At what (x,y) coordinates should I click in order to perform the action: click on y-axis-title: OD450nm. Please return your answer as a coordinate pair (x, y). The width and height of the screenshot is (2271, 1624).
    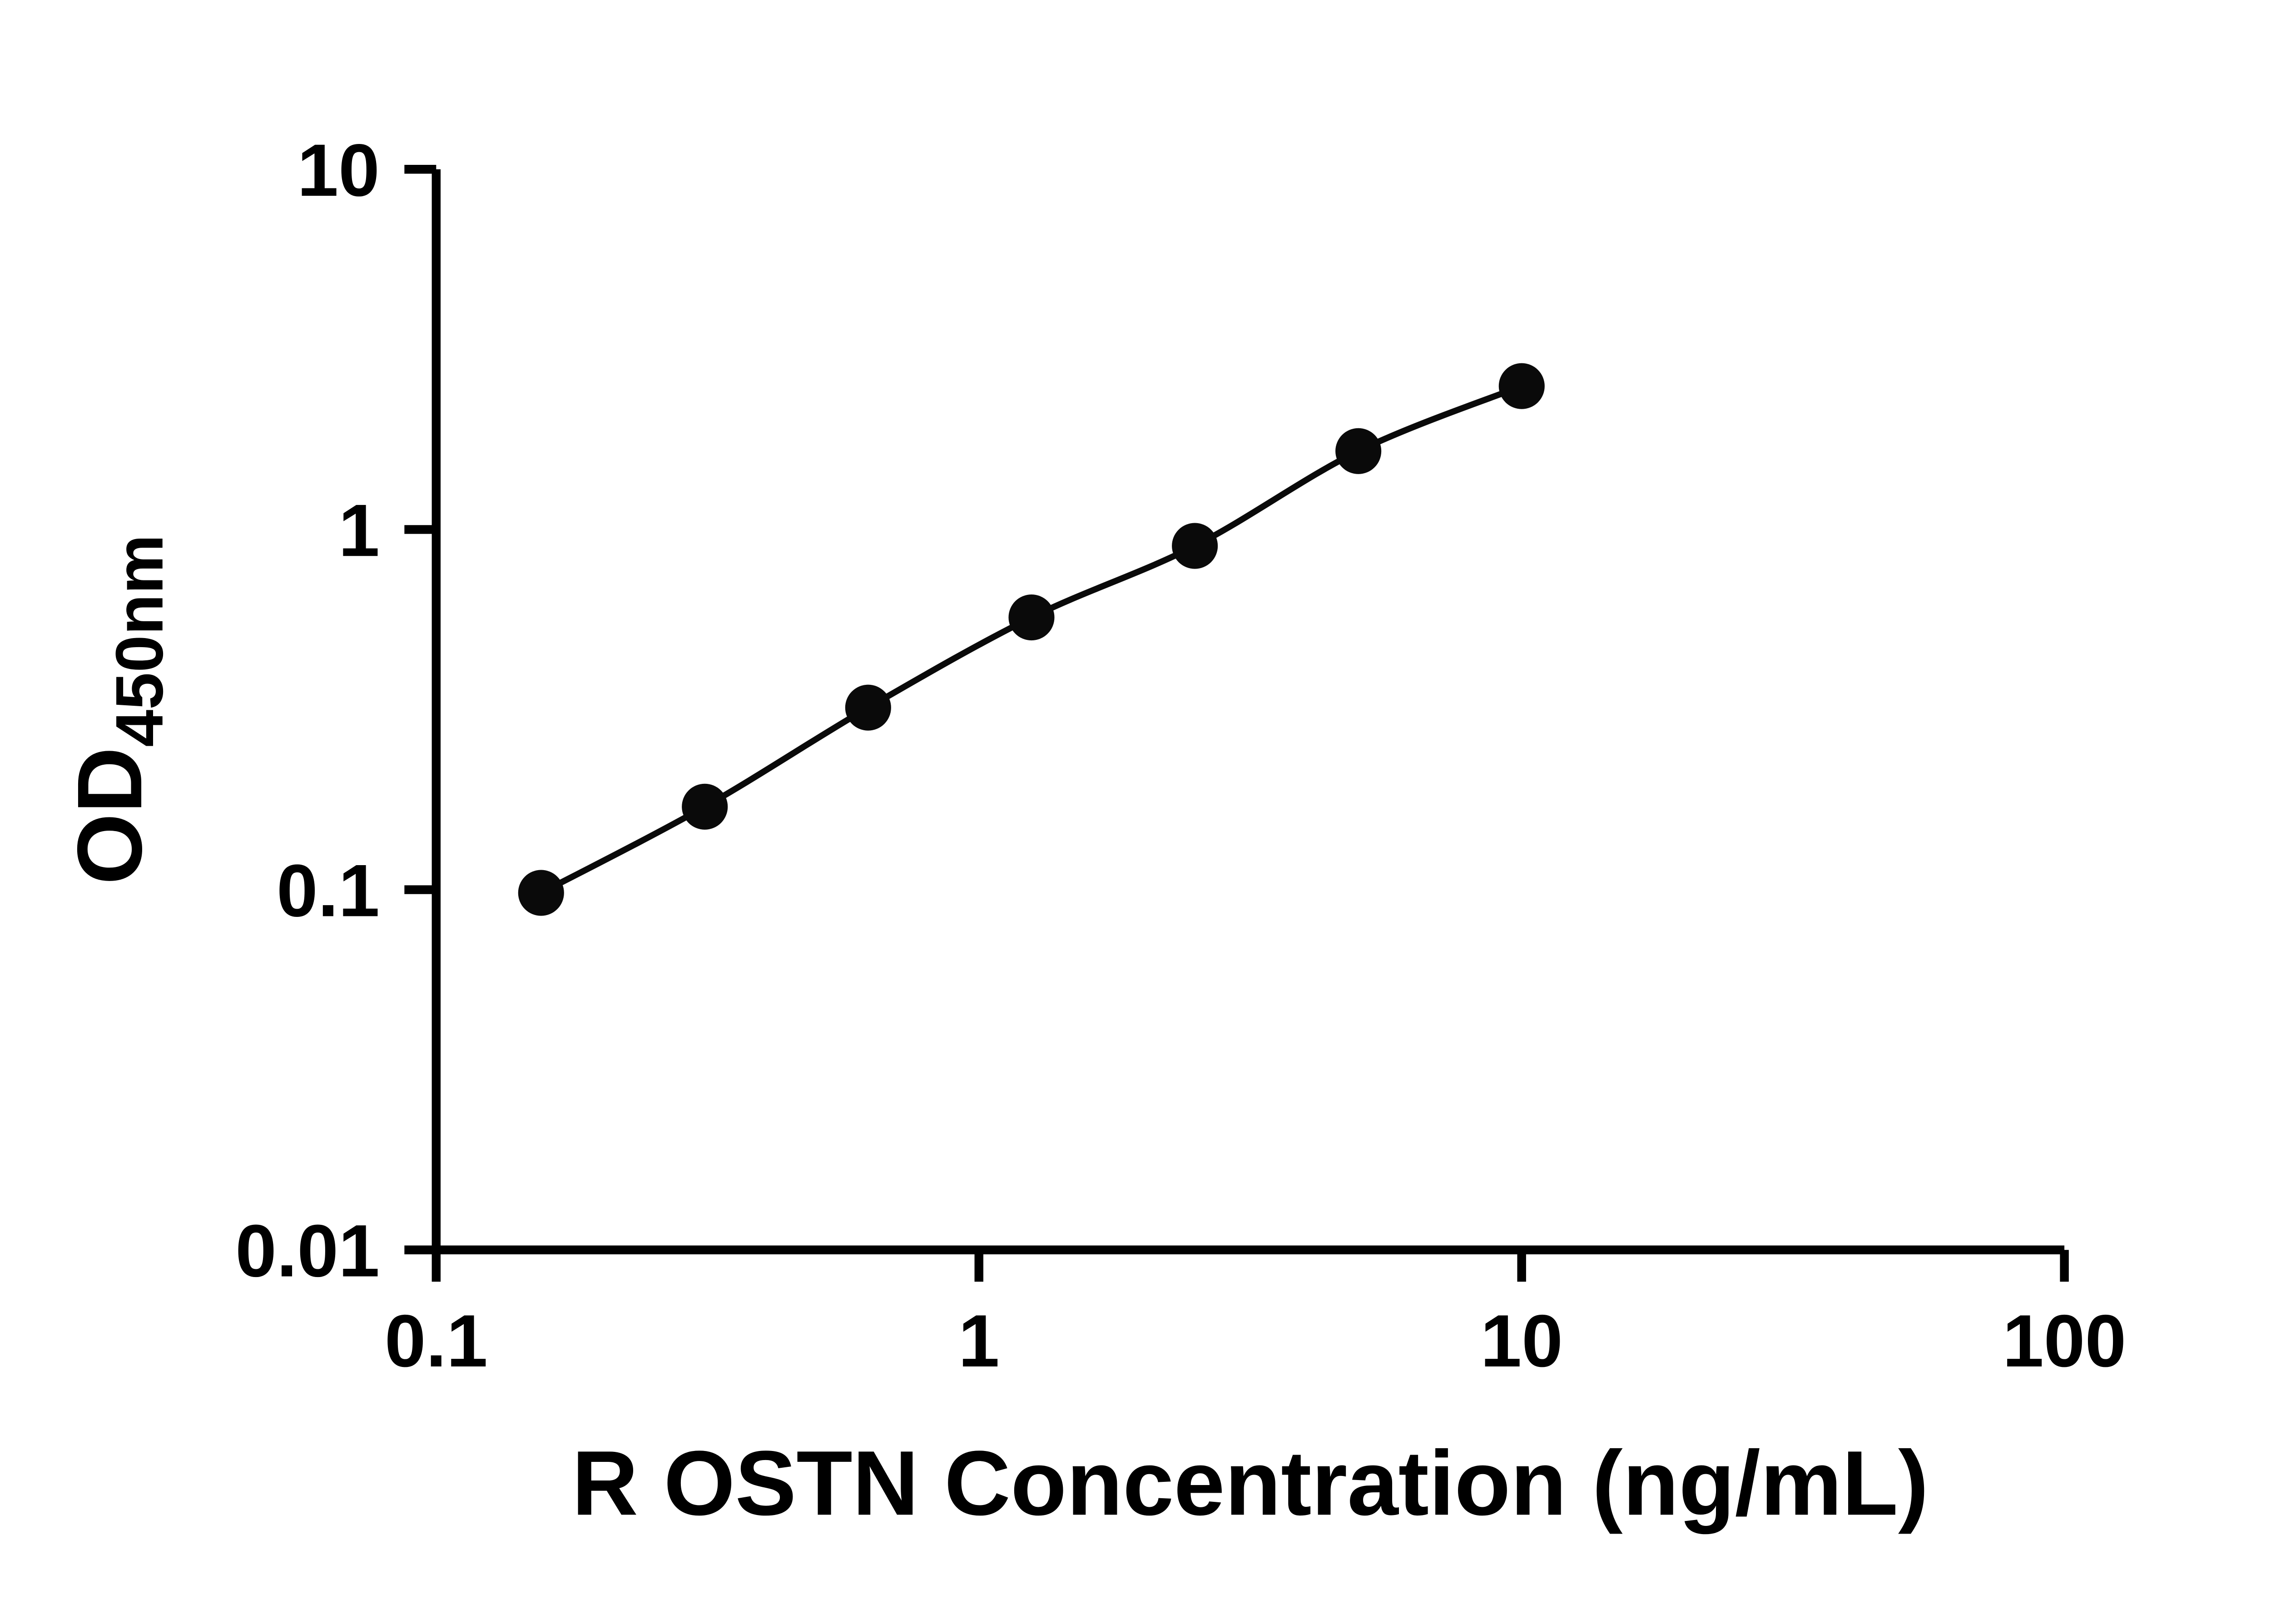
    Looking at the image, I should click on (117, 710).